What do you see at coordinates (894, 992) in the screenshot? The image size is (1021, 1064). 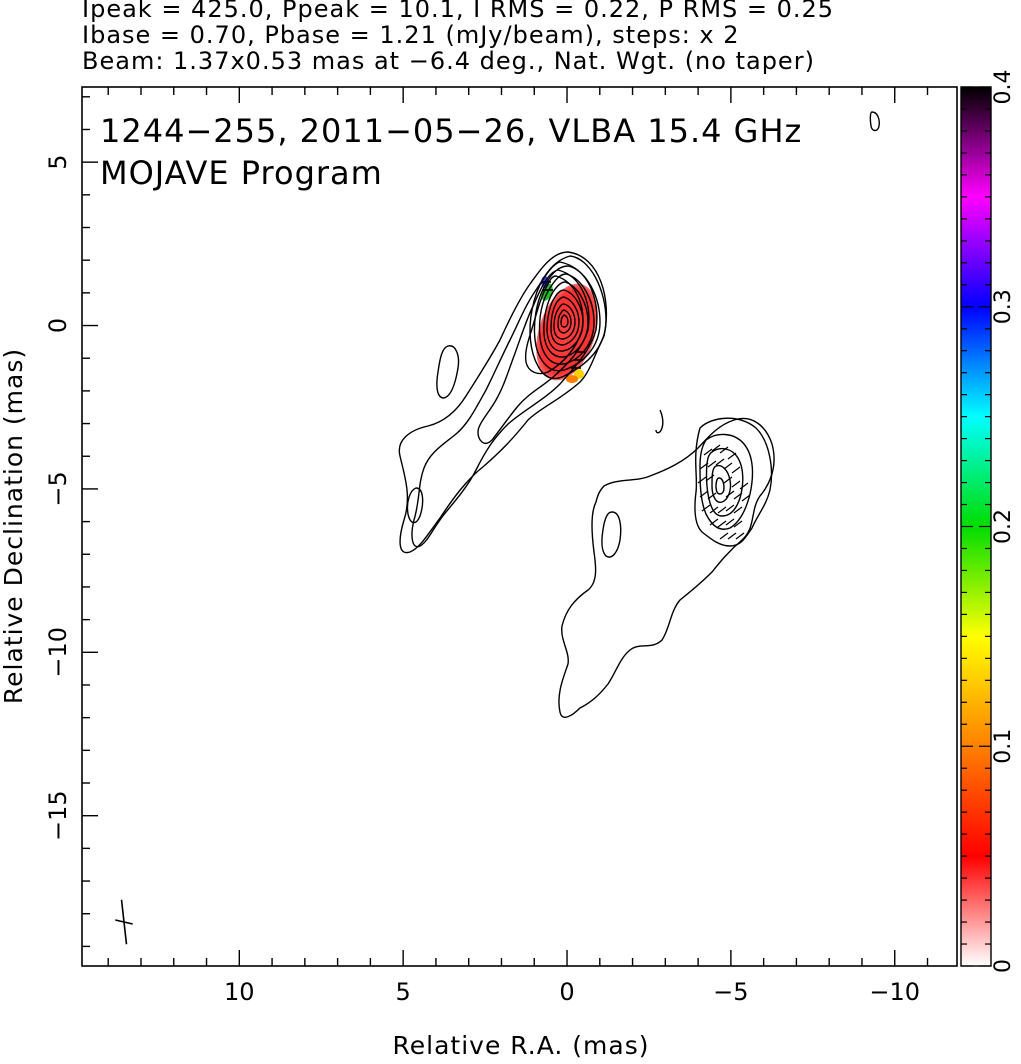 I see `x-tick-label: −10` at bounding box center [894, 992].